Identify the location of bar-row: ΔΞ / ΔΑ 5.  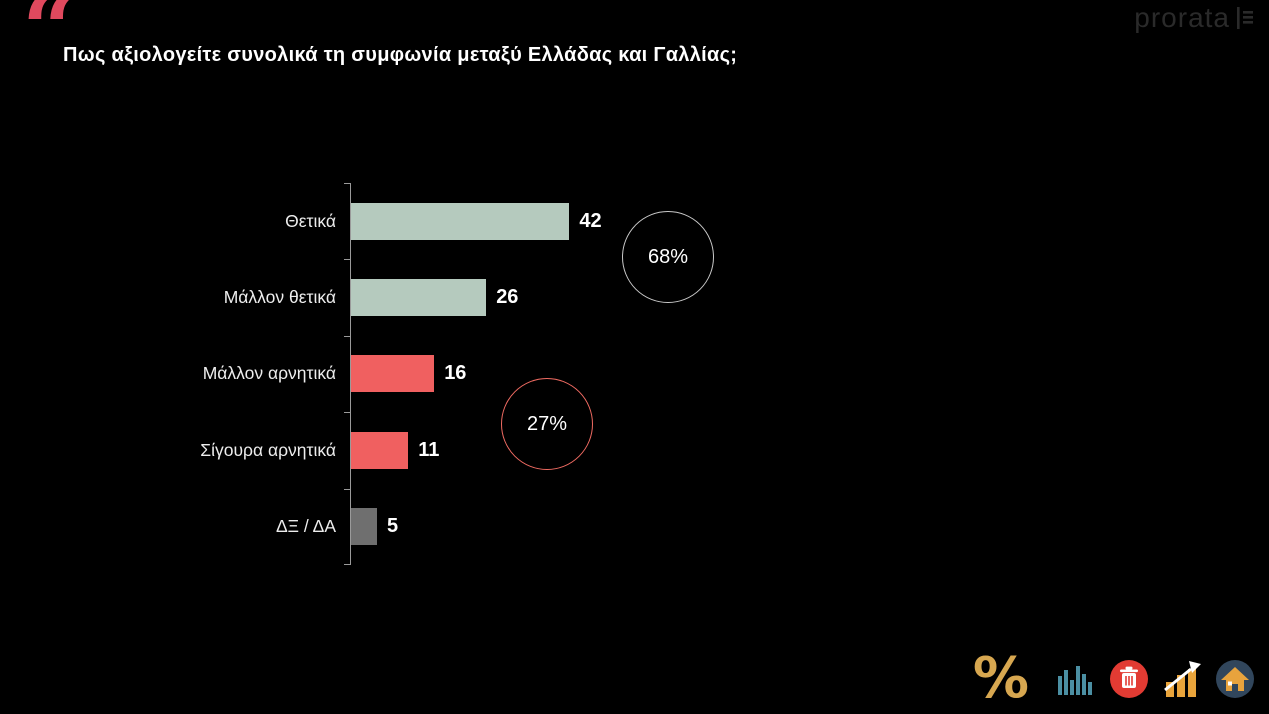
(390, 527).